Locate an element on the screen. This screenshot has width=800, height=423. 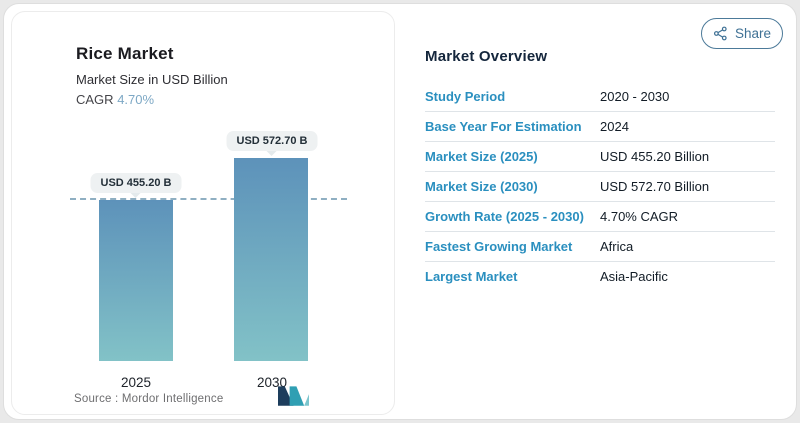
x-axis-label-2025: 2025 is located at coordinates (136, 382).